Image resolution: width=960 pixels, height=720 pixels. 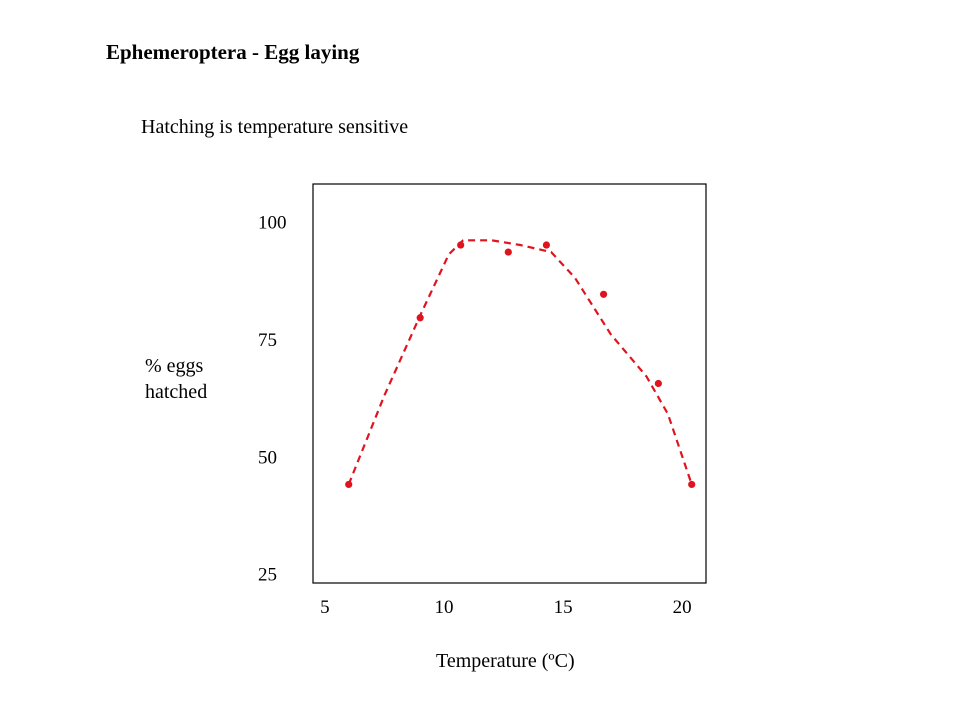 I want to click on y-tick-label: 100, so click(x=272, y=223).